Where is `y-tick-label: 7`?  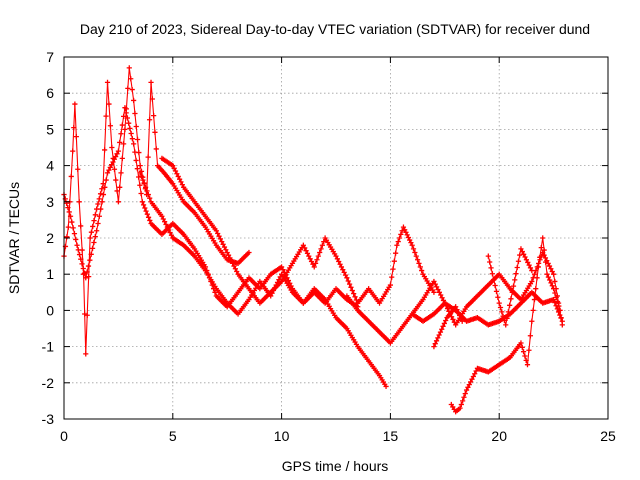 y-tick-label: 7 is located at coordinates (50, 57).